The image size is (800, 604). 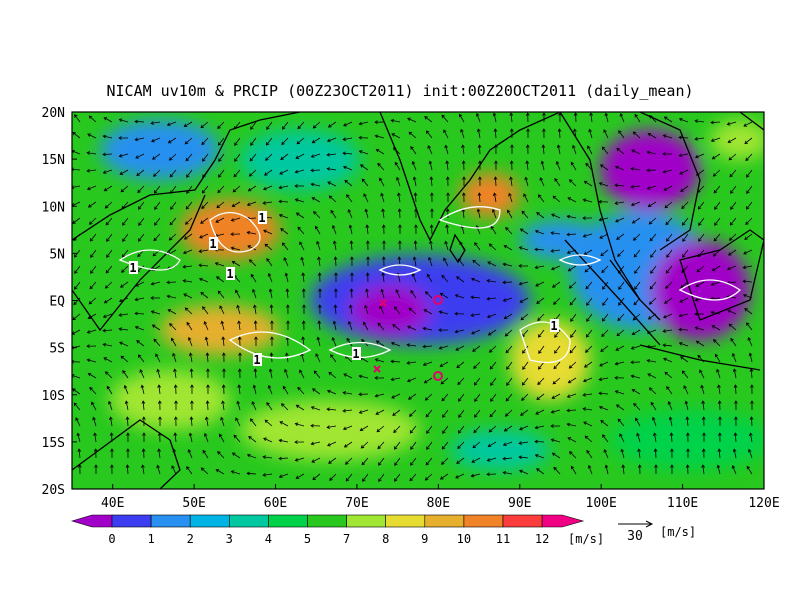 I want to click on x-tick-label: 80E, so click(x=438, y=503).